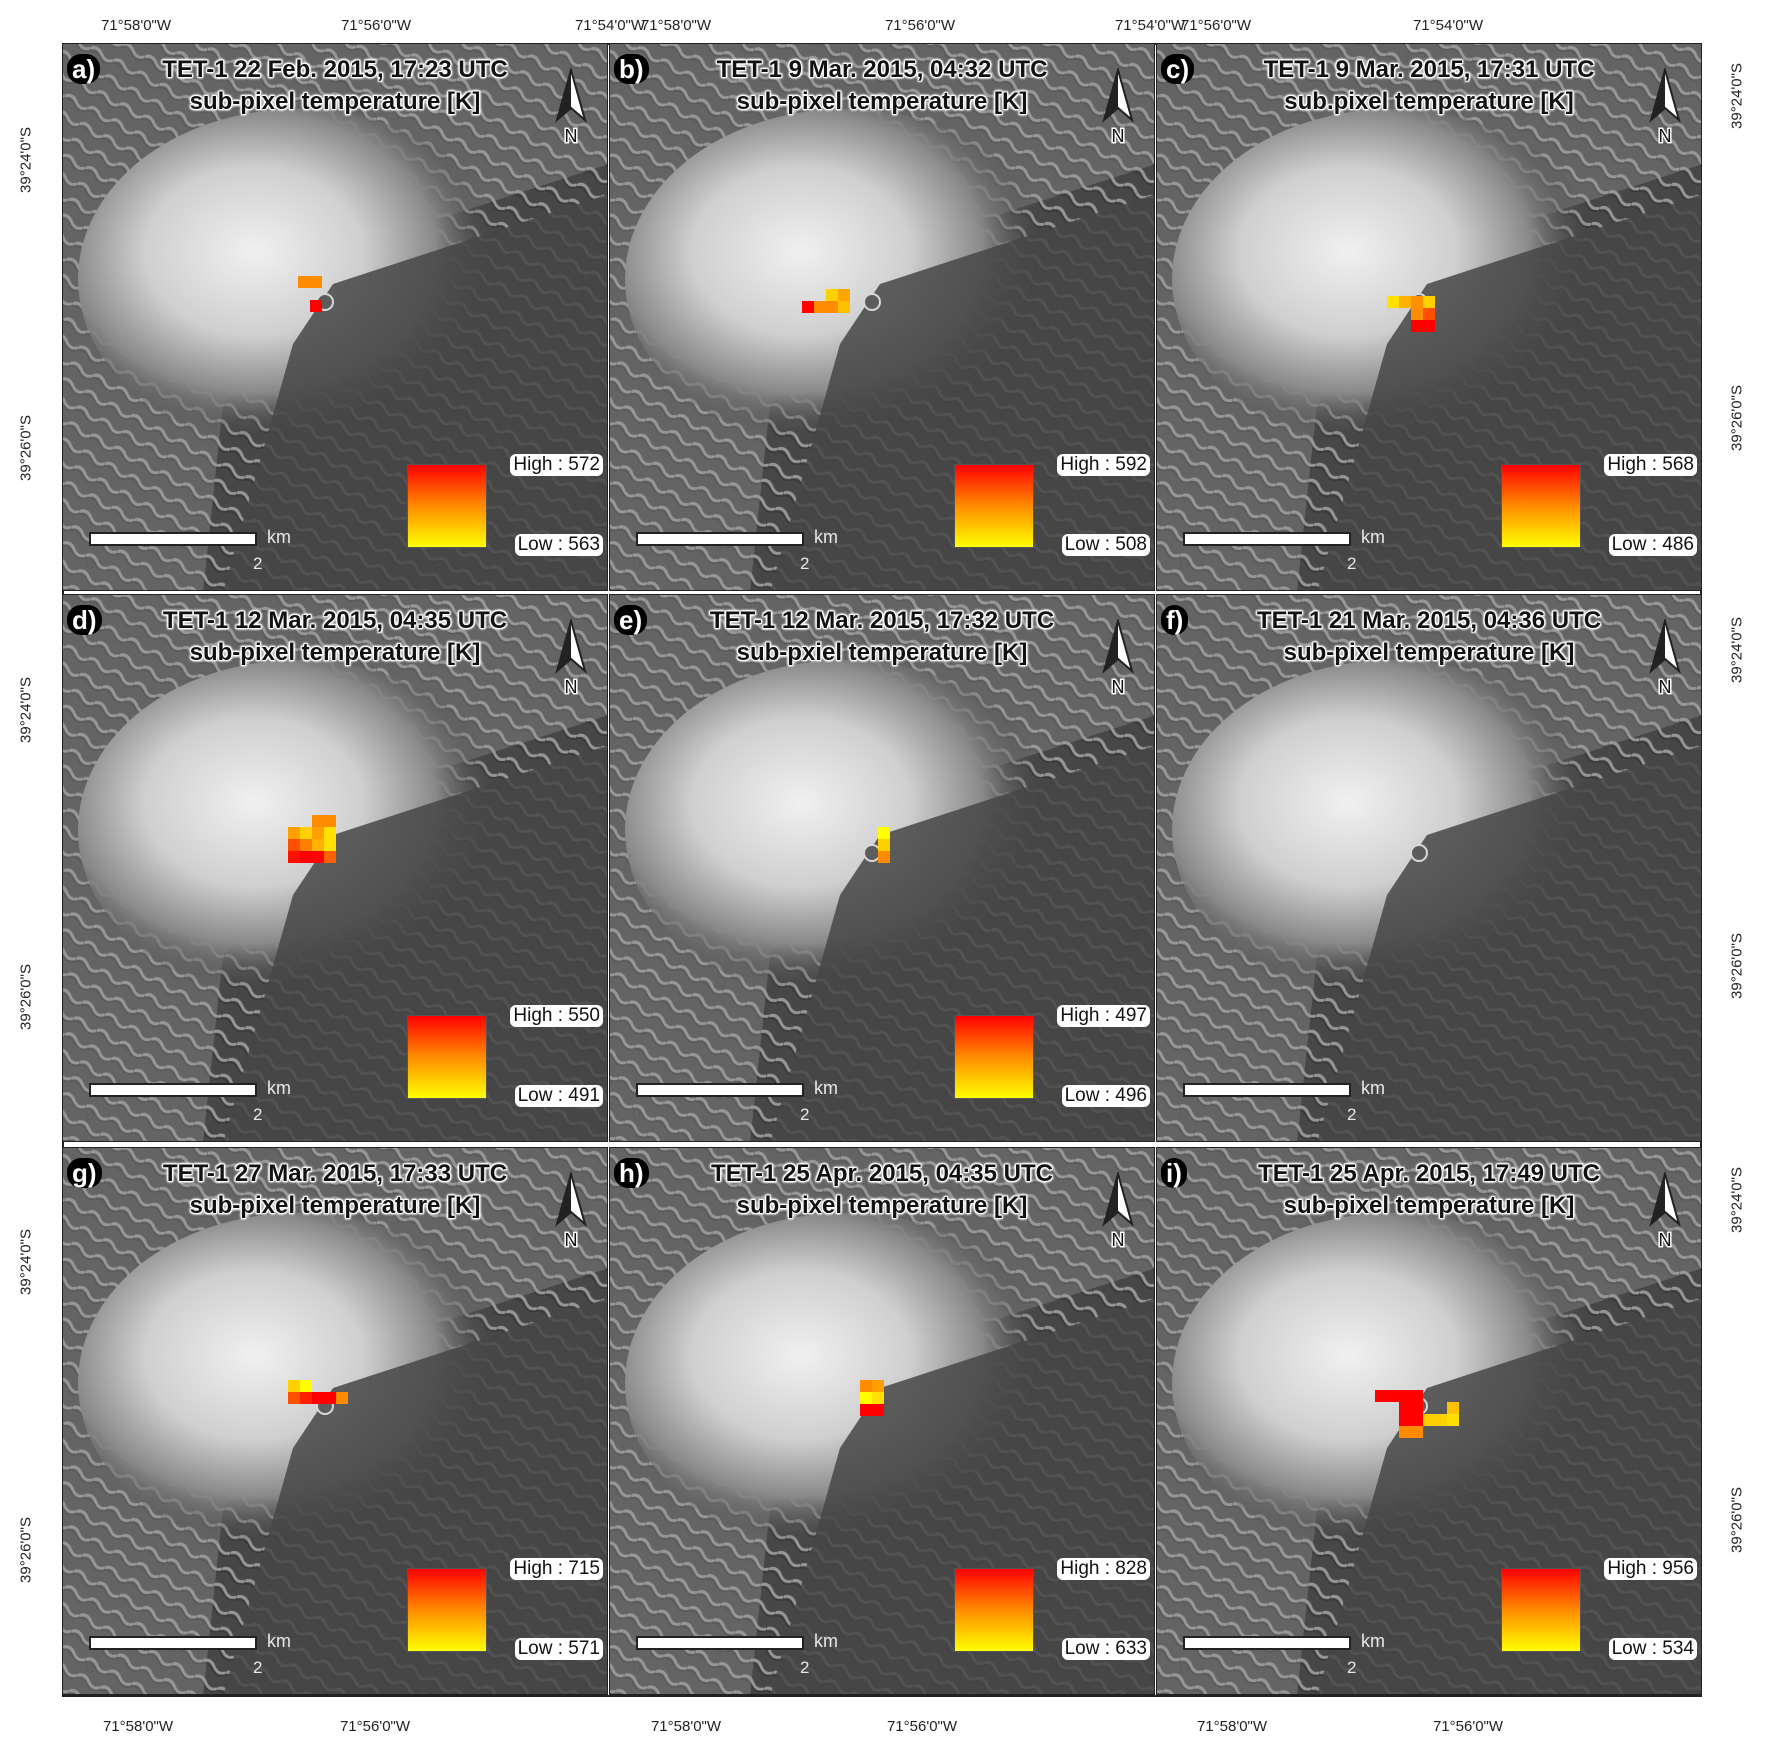 The width and height of the screenshot is (1768, 1746). What do you see at coordinates (335, 620) in the screenshot?
I see `panel-title: TET-1 12 Mar. 2015, 04:35 UTC` at bounding box center [335, 620].